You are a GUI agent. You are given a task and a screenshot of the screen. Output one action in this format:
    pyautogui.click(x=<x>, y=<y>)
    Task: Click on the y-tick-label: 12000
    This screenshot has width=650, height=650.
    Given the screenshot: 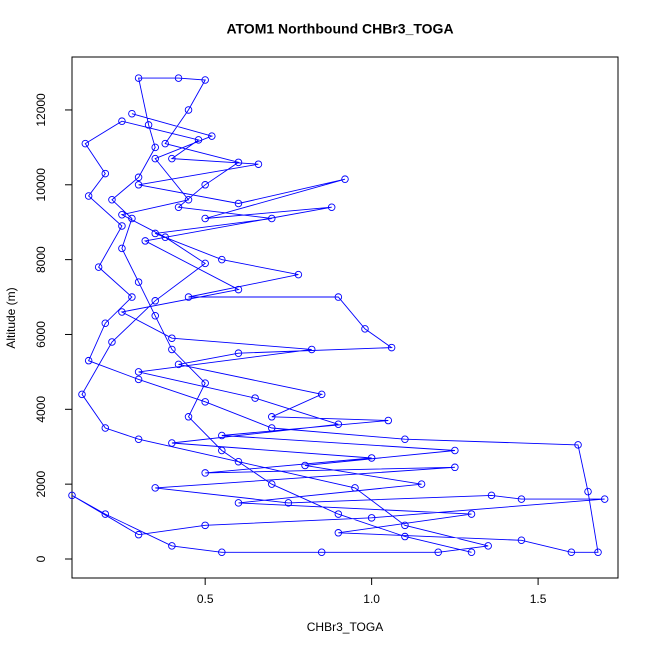 What is the action you would take?
    pyautogui.click(x=41, y=110)
    